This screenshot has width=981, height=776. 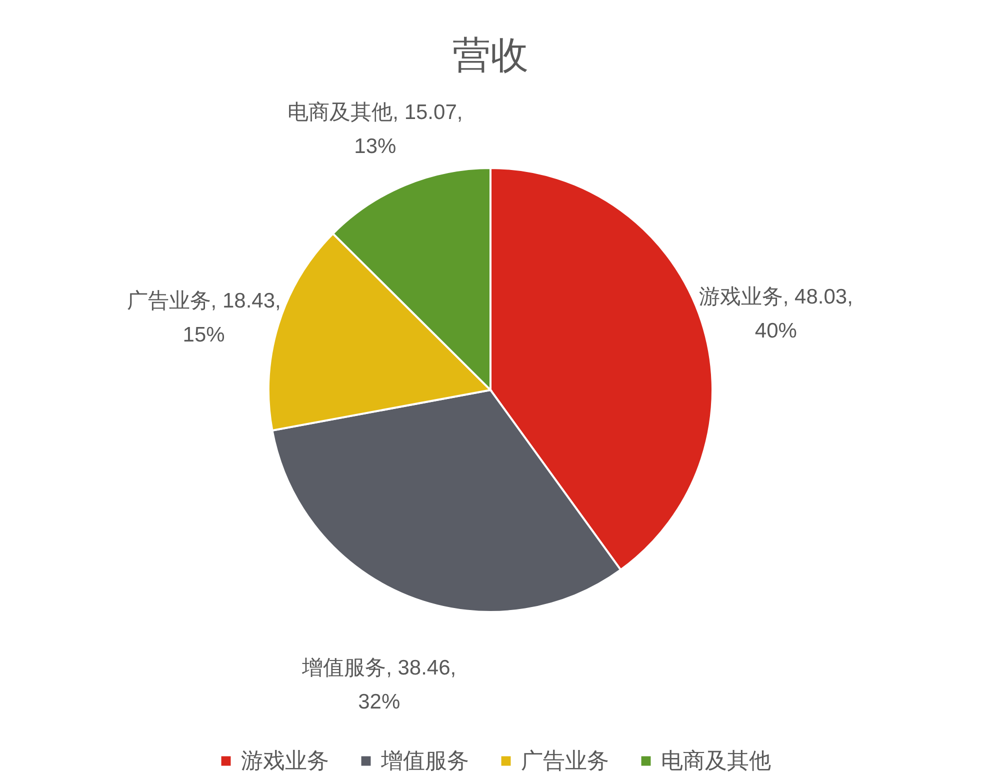 What do you see at coordinates (565, 760) in the screenshot?
I see `legend-label: 广告业务` at bounding box center [565, 760].